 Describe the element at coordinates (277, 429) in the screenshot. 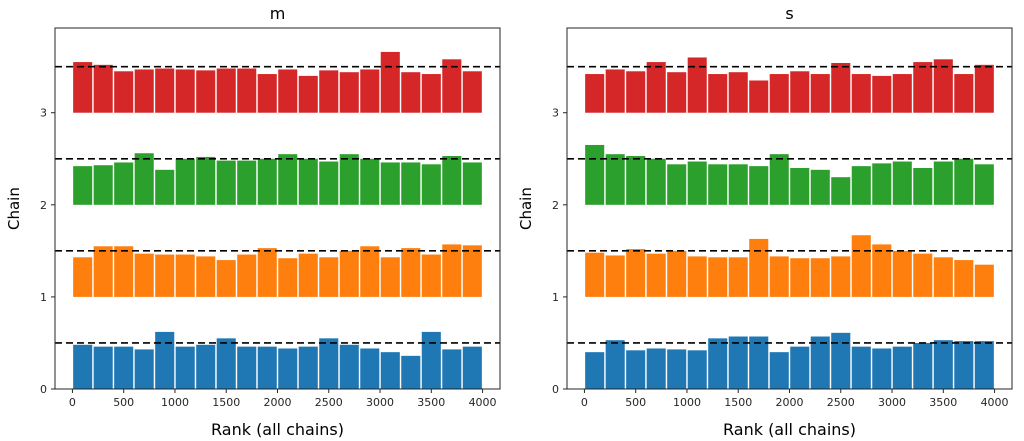

I see `x-axis-label-m: Rank (all chains)` at that location.